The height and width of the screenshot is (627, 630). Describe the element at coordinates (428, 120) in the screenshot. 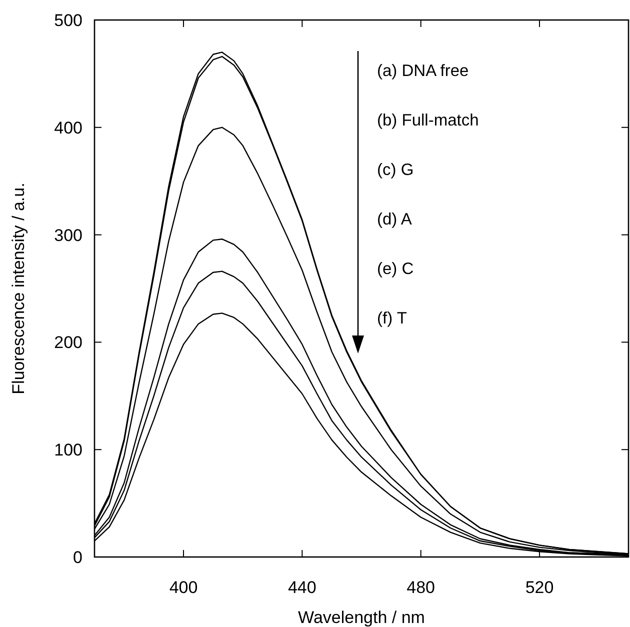

I see `annotation: (b) Full-match` at that location.